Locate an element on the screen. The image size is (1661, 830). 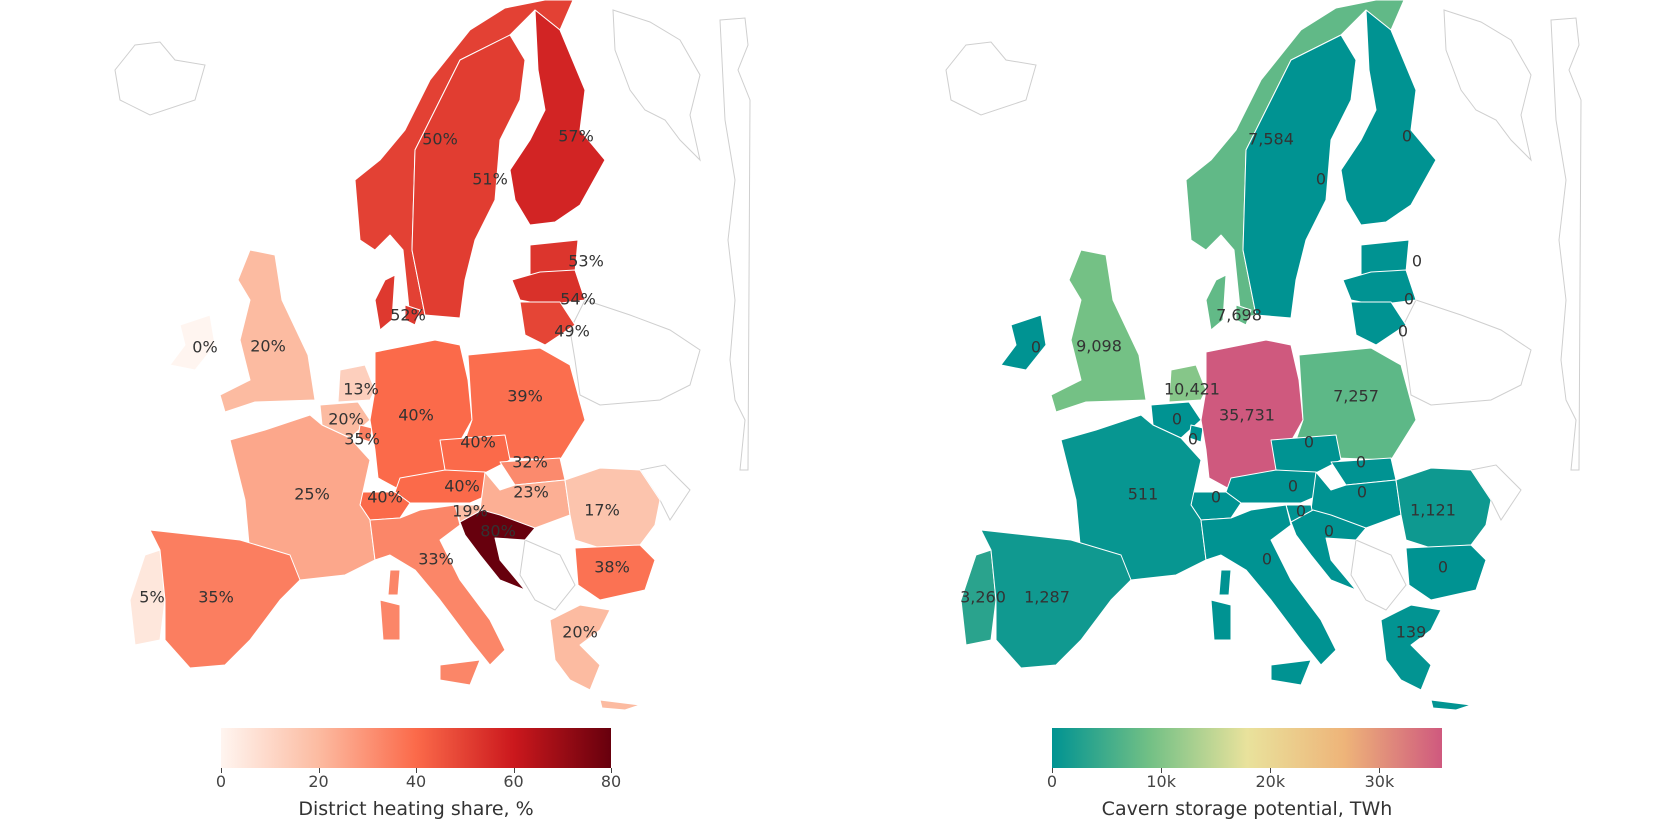
country-value-label-switzerland: 0 is located at coordinates (1216, 497).